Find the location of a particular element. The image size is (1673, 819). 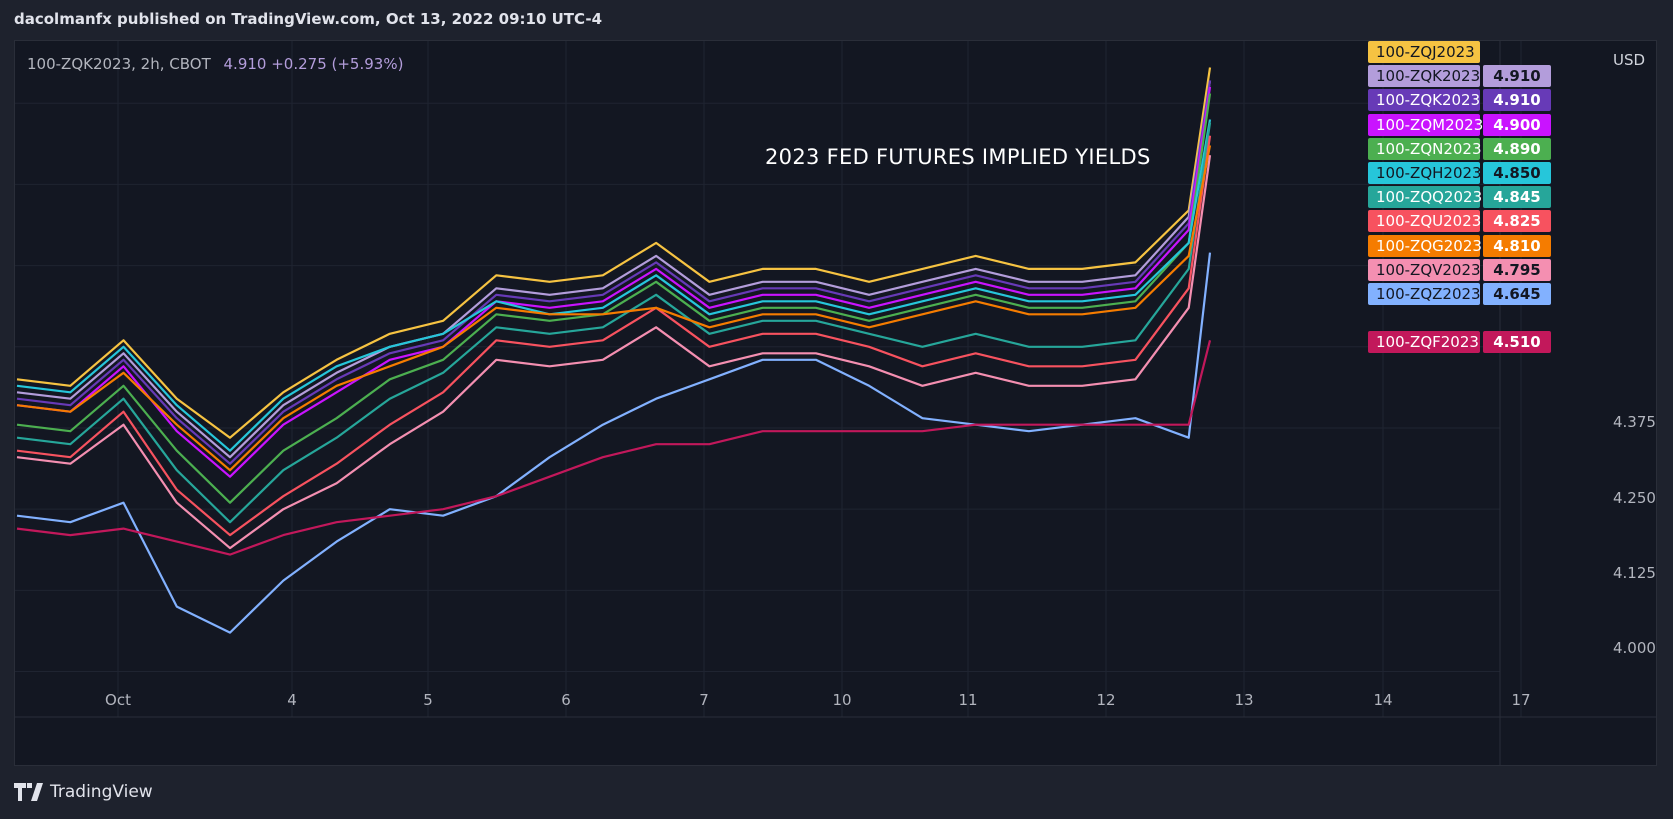

ticker-value: 4.890 is located at coordinates (1517, 148).